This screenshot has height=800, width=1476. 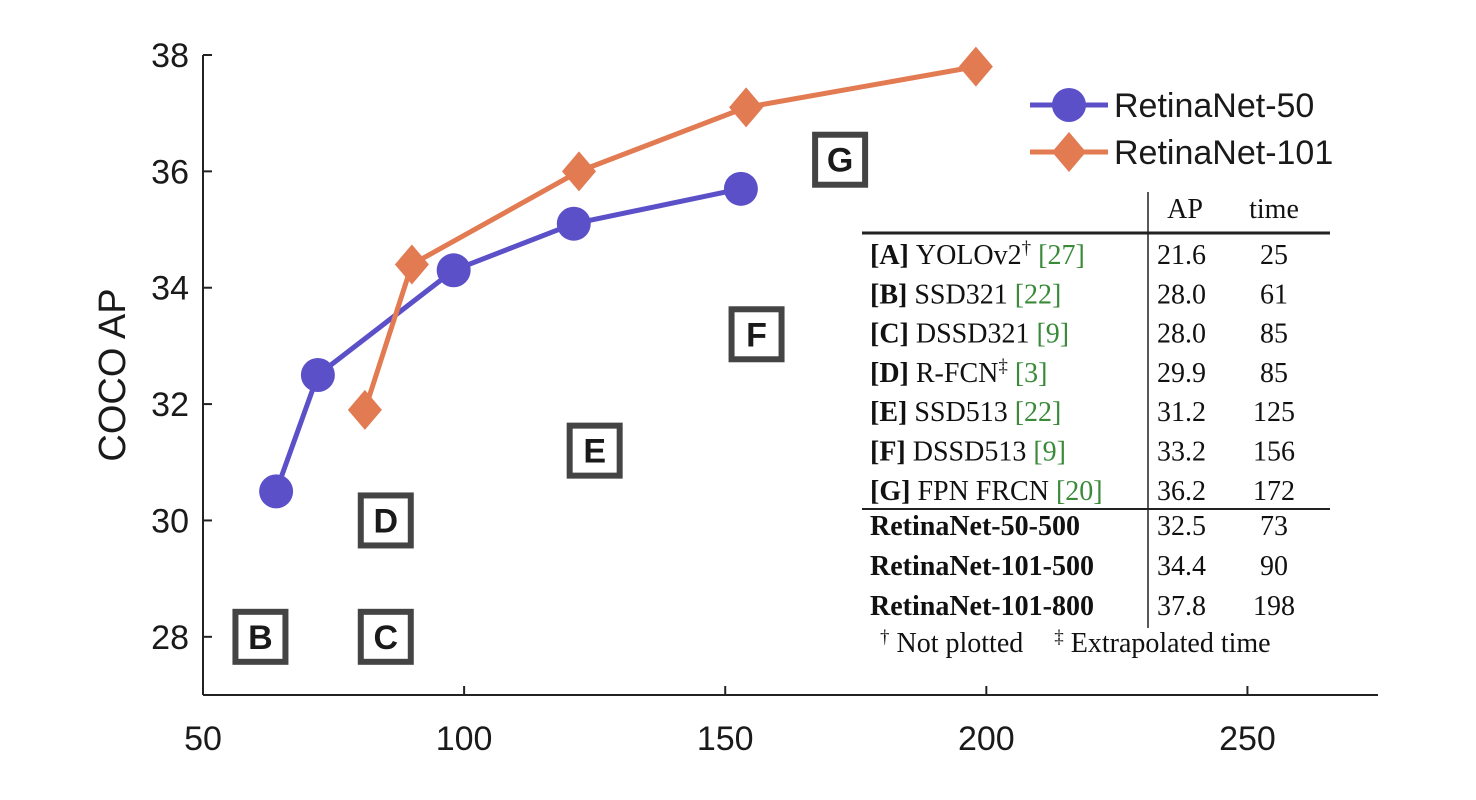 I want to click on table-row-ap: 29.9, so click(x=1181, y=373).